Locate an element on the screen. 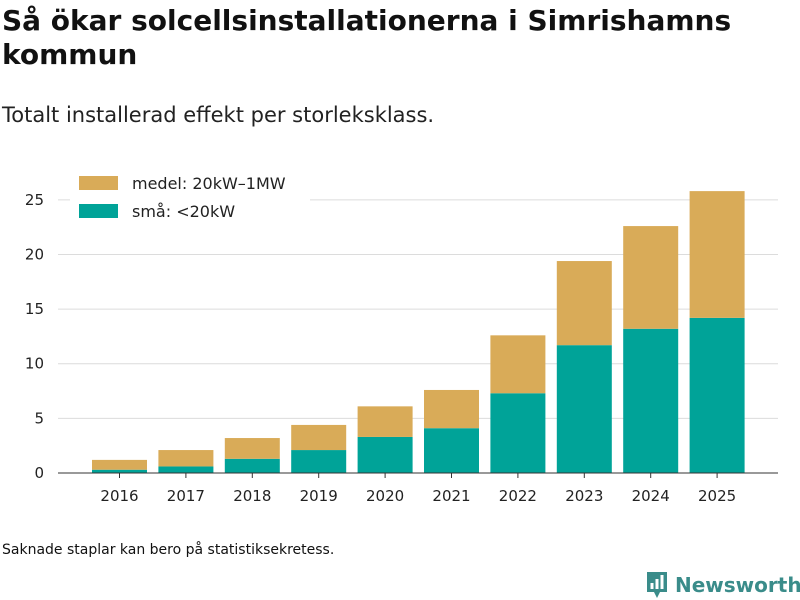 This screenshot has height=600, width=800. bar-medium-2025 is located at coordinates (717, 254).